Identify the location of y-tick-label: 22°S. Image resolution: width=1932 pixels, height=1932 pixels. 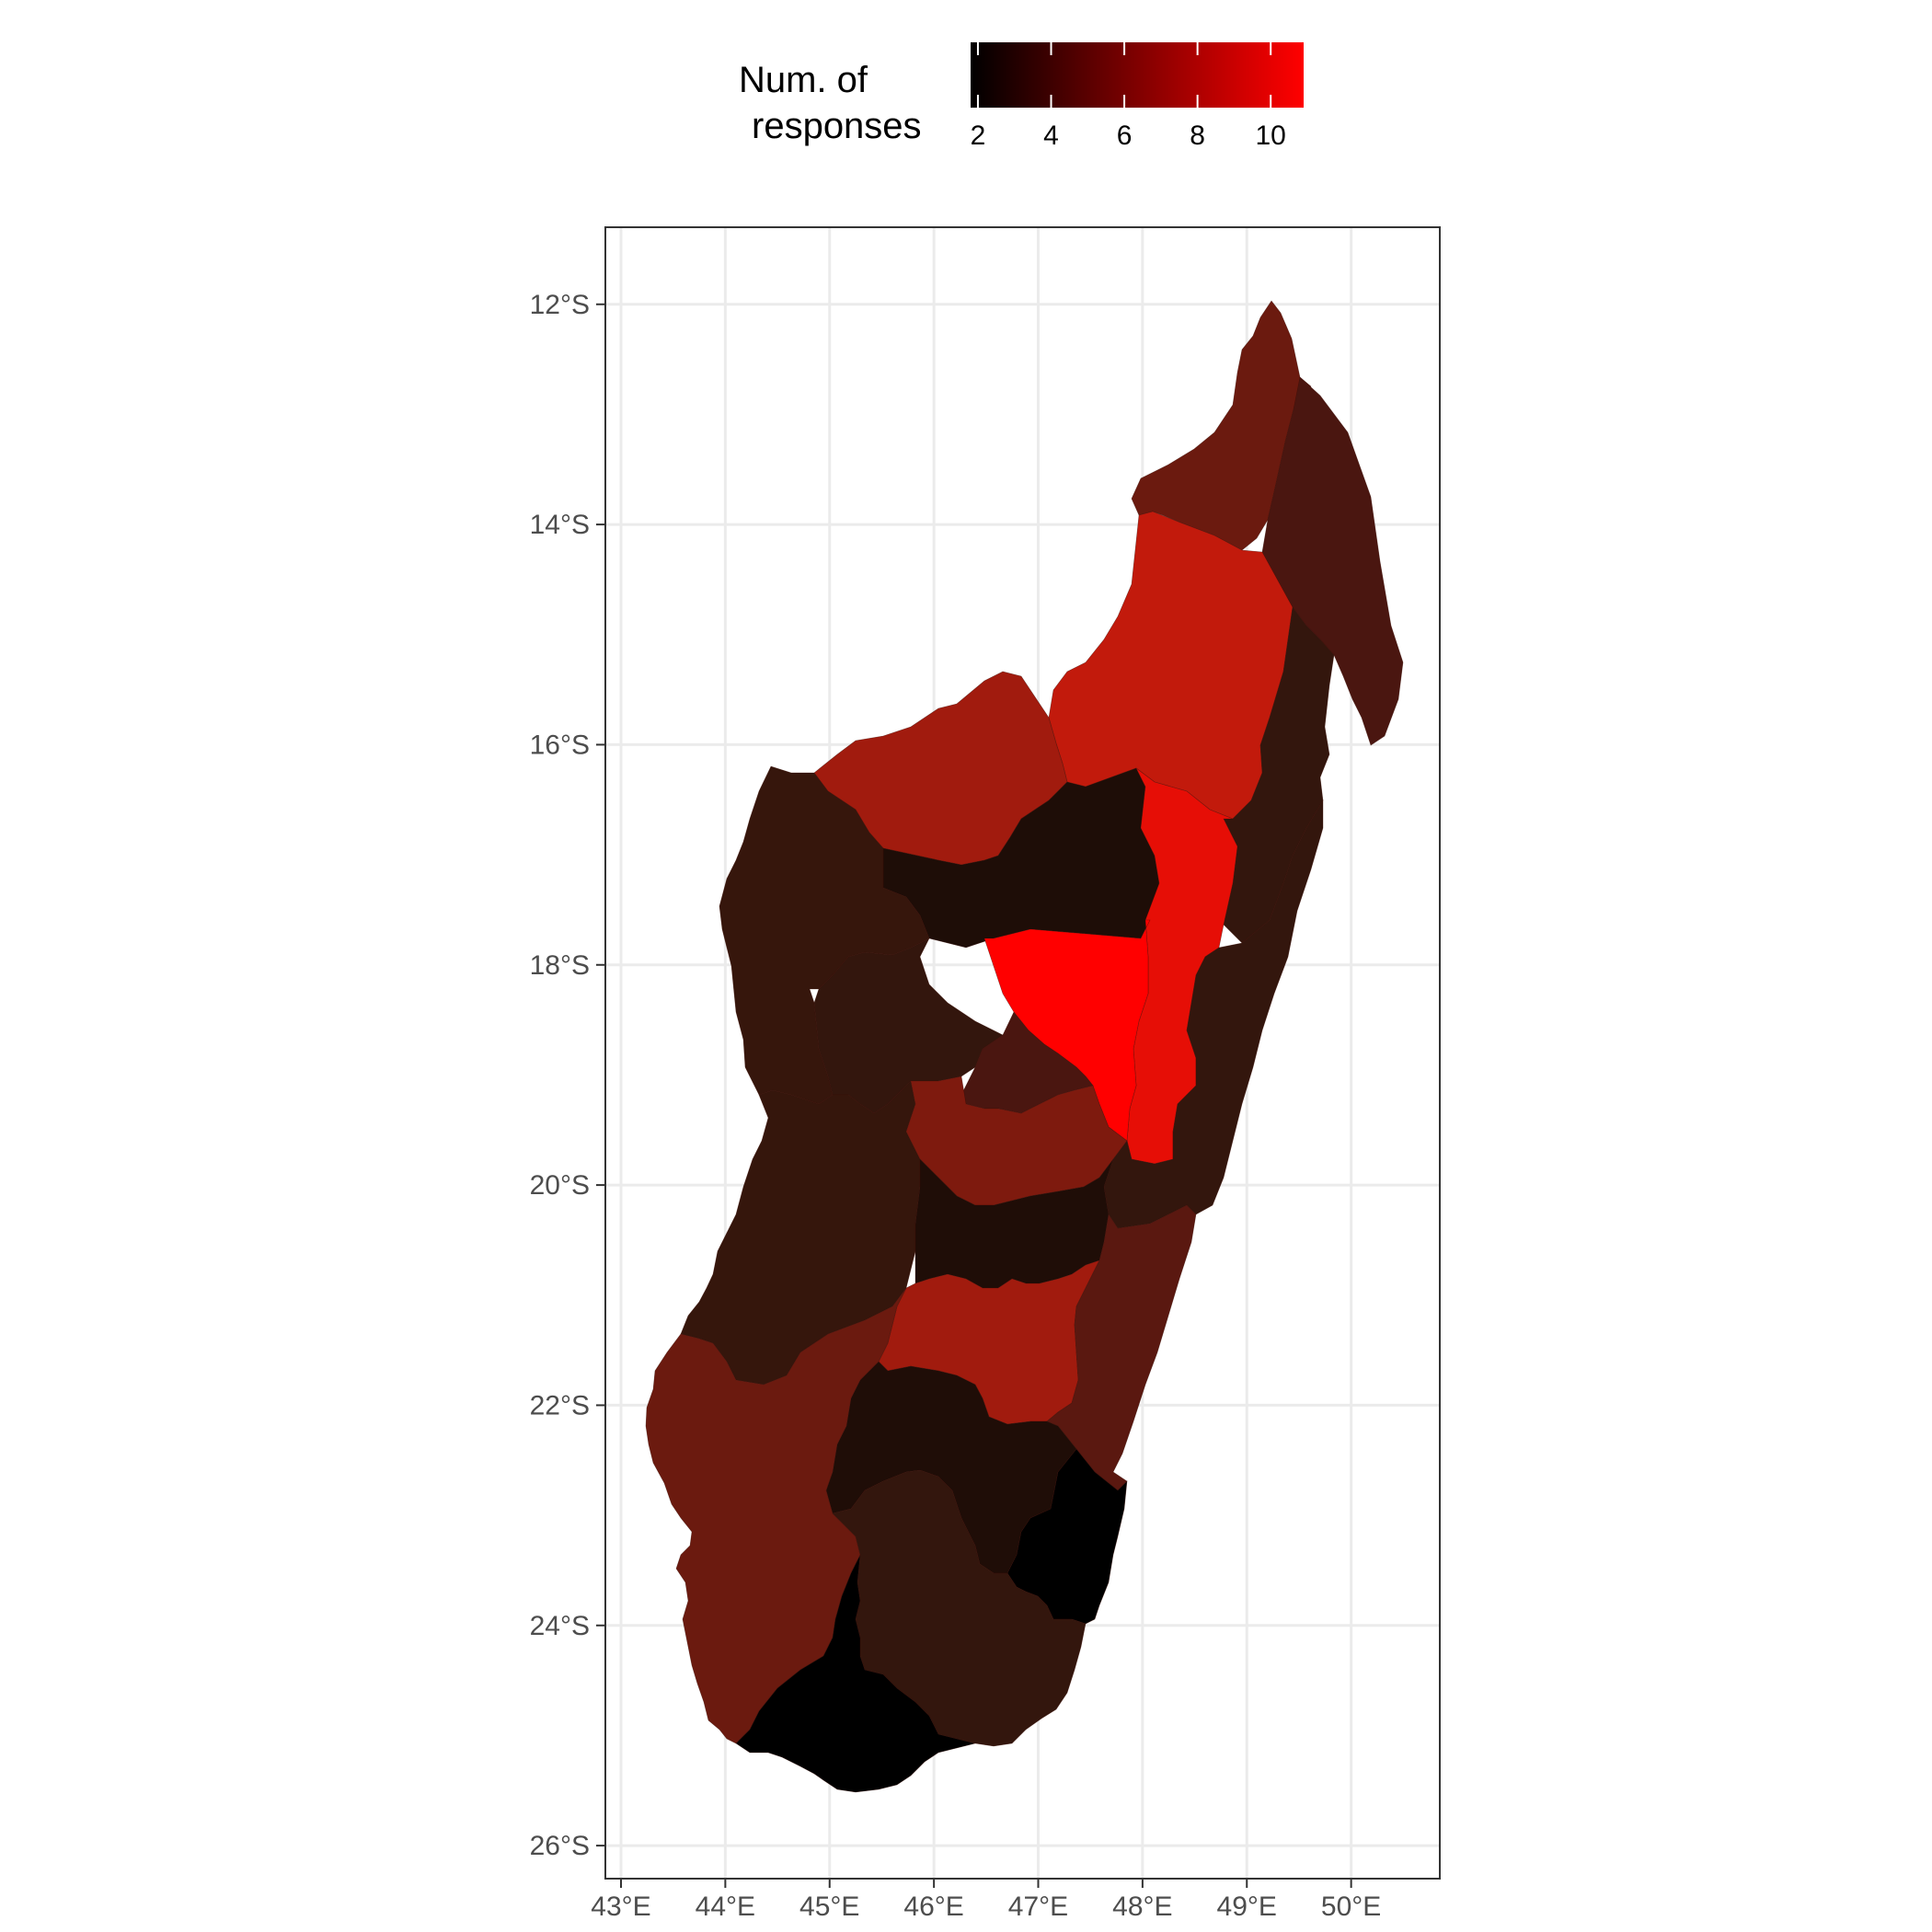
(560, 1405).